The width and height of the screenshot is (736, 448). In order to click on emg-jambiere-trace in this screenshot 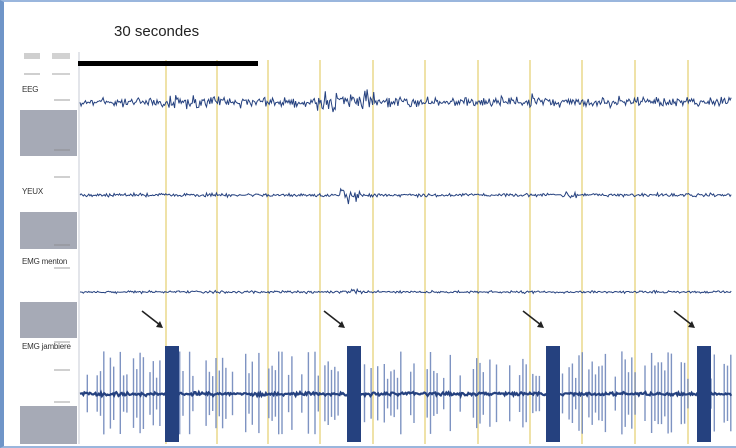, I will do `click(406, 394)`.